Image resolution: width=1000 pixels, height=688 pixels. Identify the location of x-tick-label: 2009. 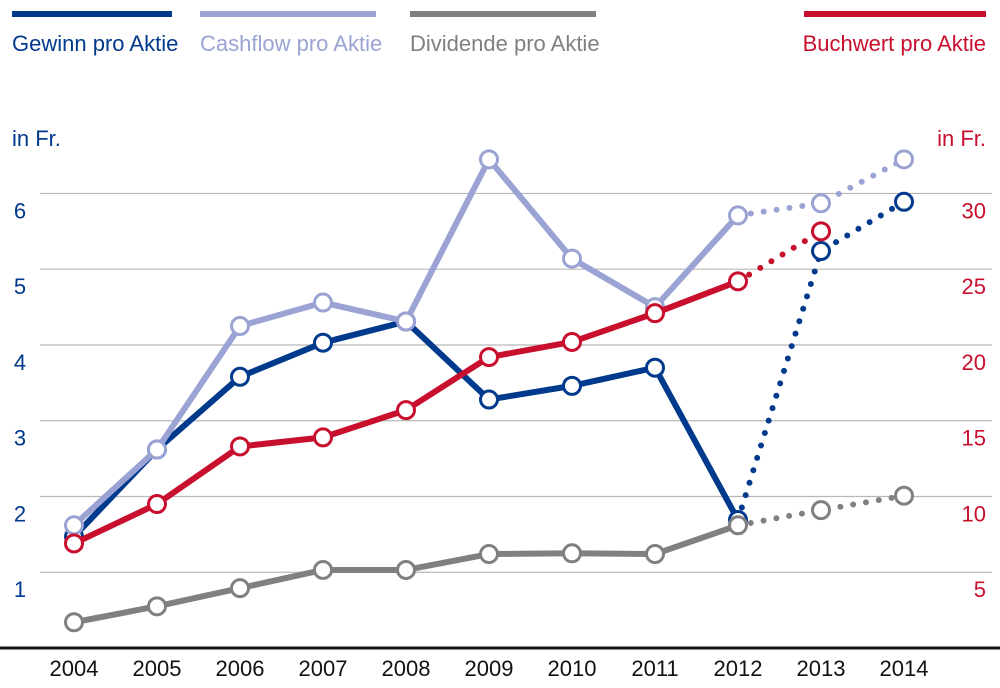
(489, 668).